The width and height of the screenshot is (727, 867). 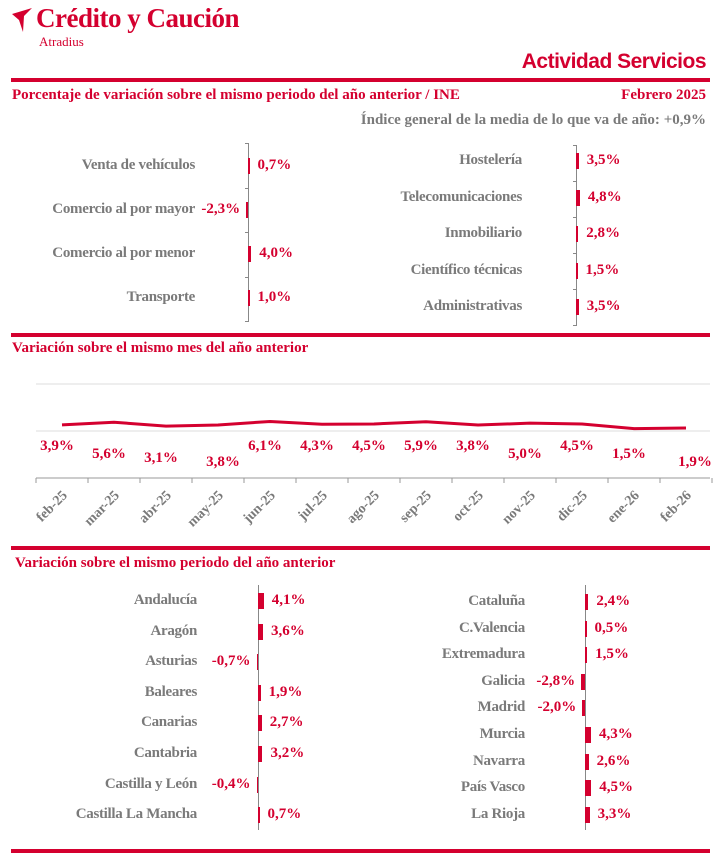 What do you see at coordinates (52, 506) in the screenshot?
I see `x-tick-label: feb-25` at bounding box center [52, 506].